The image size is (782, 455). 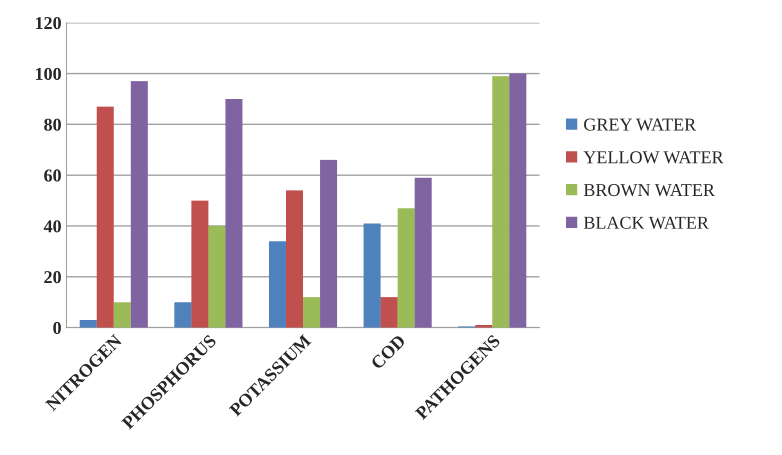 What do you see at coordinates (57, 328) in the screenshot?
I see `y-tick-label: 0` at bounding box center [57, 328].